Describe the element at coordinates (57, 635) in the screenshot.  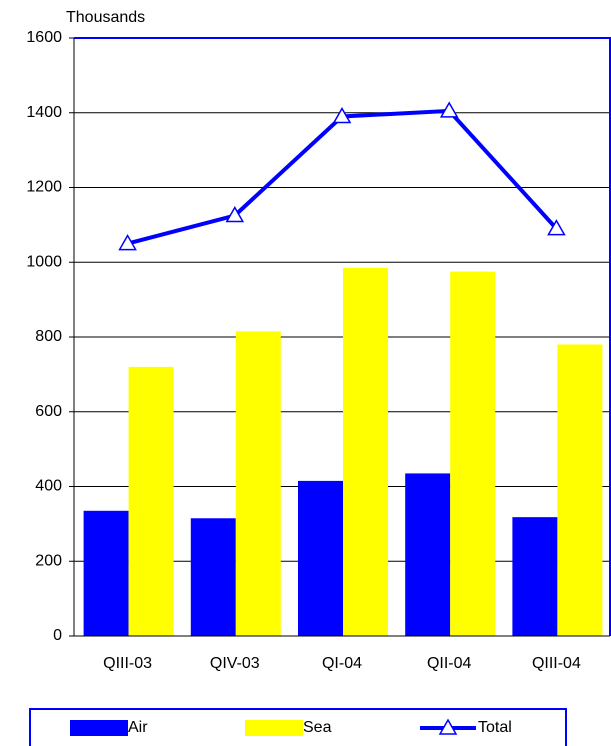
I see `y-tick-label: 0` at that location.